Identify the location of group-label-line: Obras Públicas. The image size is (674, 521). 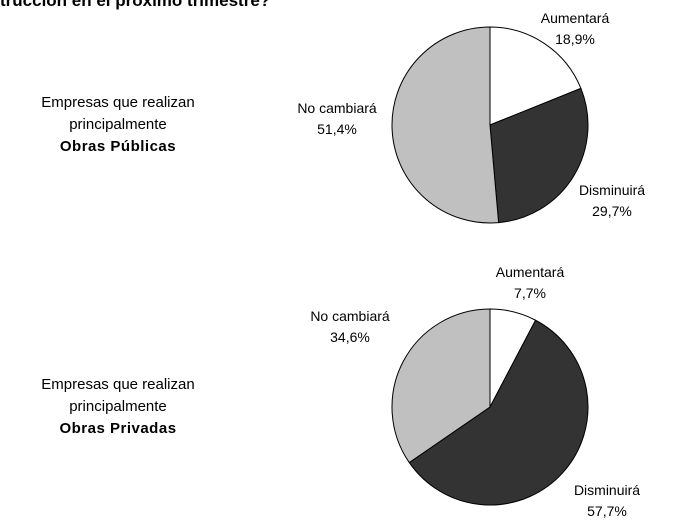
(118, 146).